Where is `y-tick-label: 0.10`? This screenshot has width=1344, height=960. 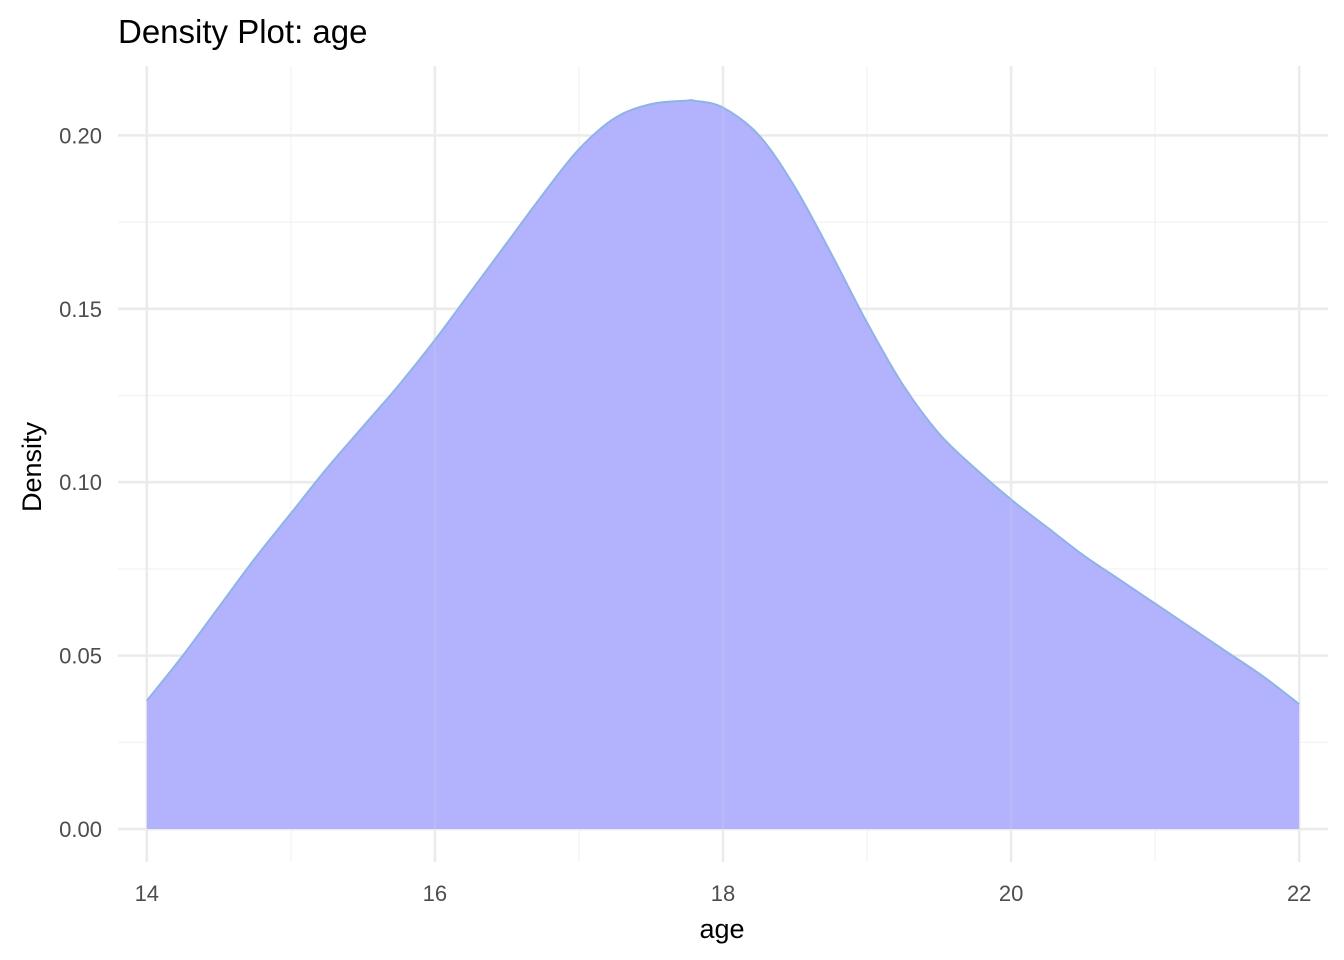 y-tick-label: 0.10 is located at coordinates (80, 482).